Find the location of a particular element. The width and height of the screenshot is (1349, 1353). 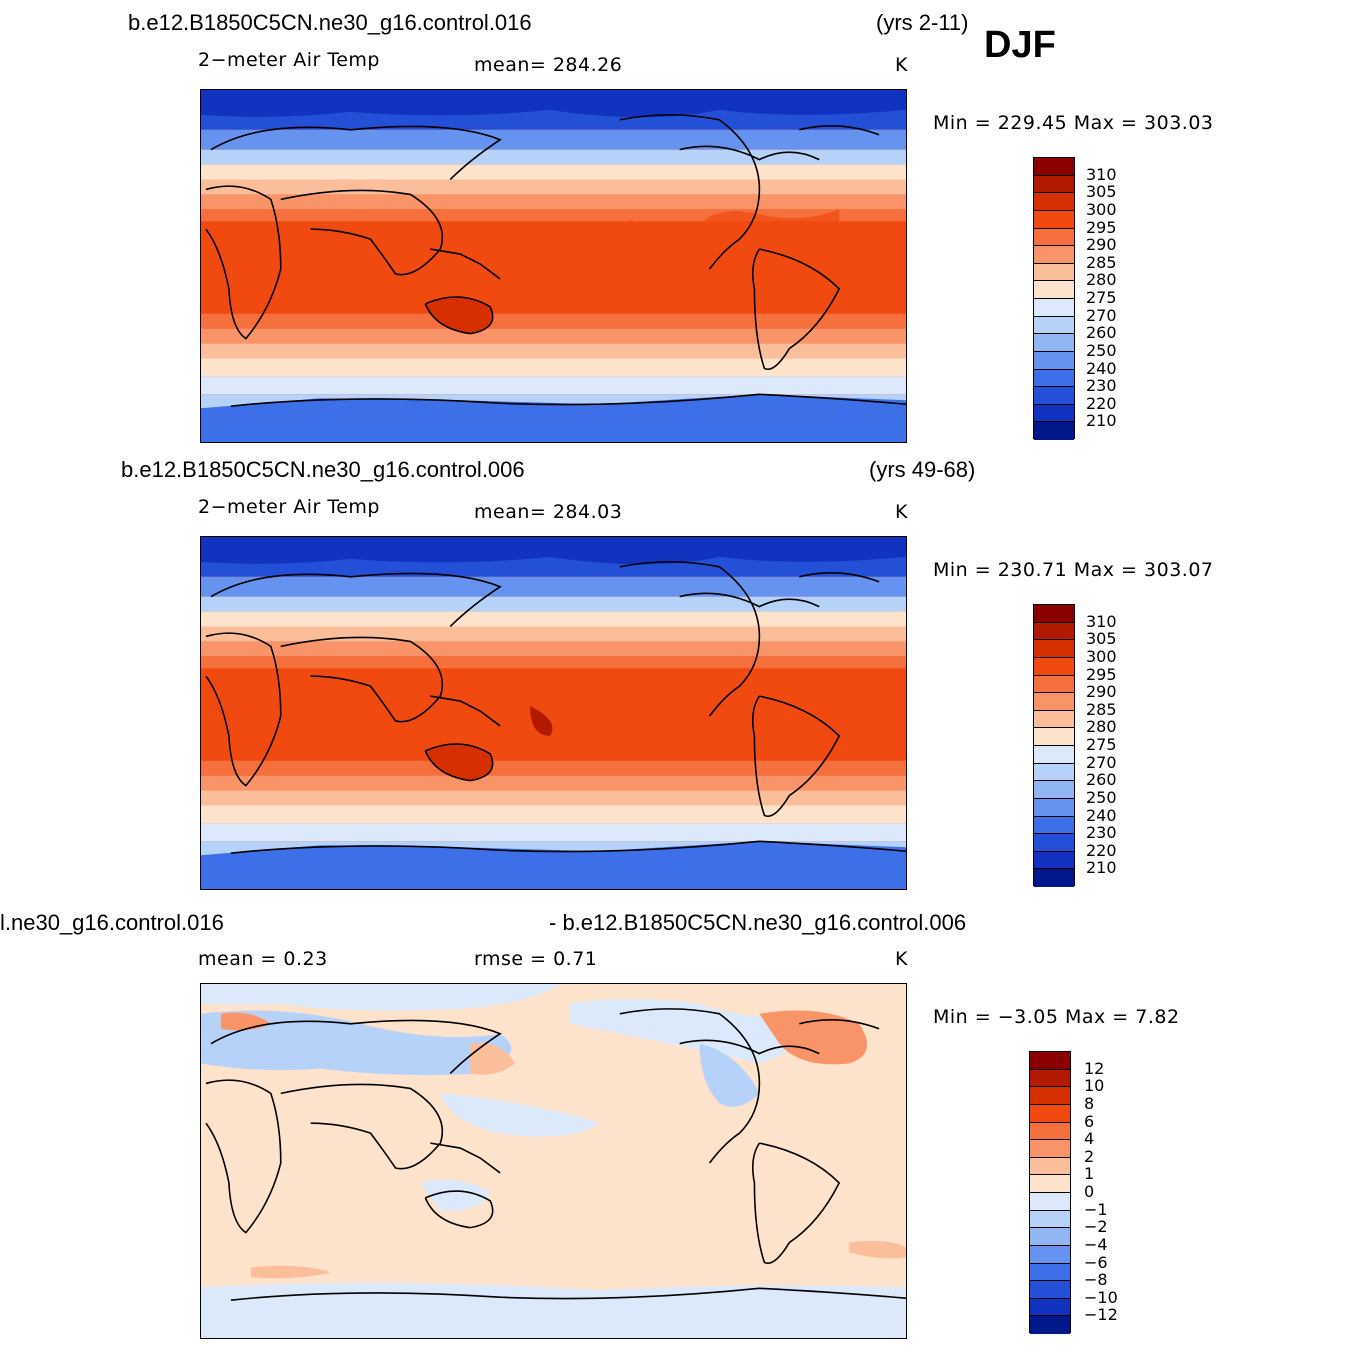

colorbar-label: 4 is located at coordinates (1089, 1139).